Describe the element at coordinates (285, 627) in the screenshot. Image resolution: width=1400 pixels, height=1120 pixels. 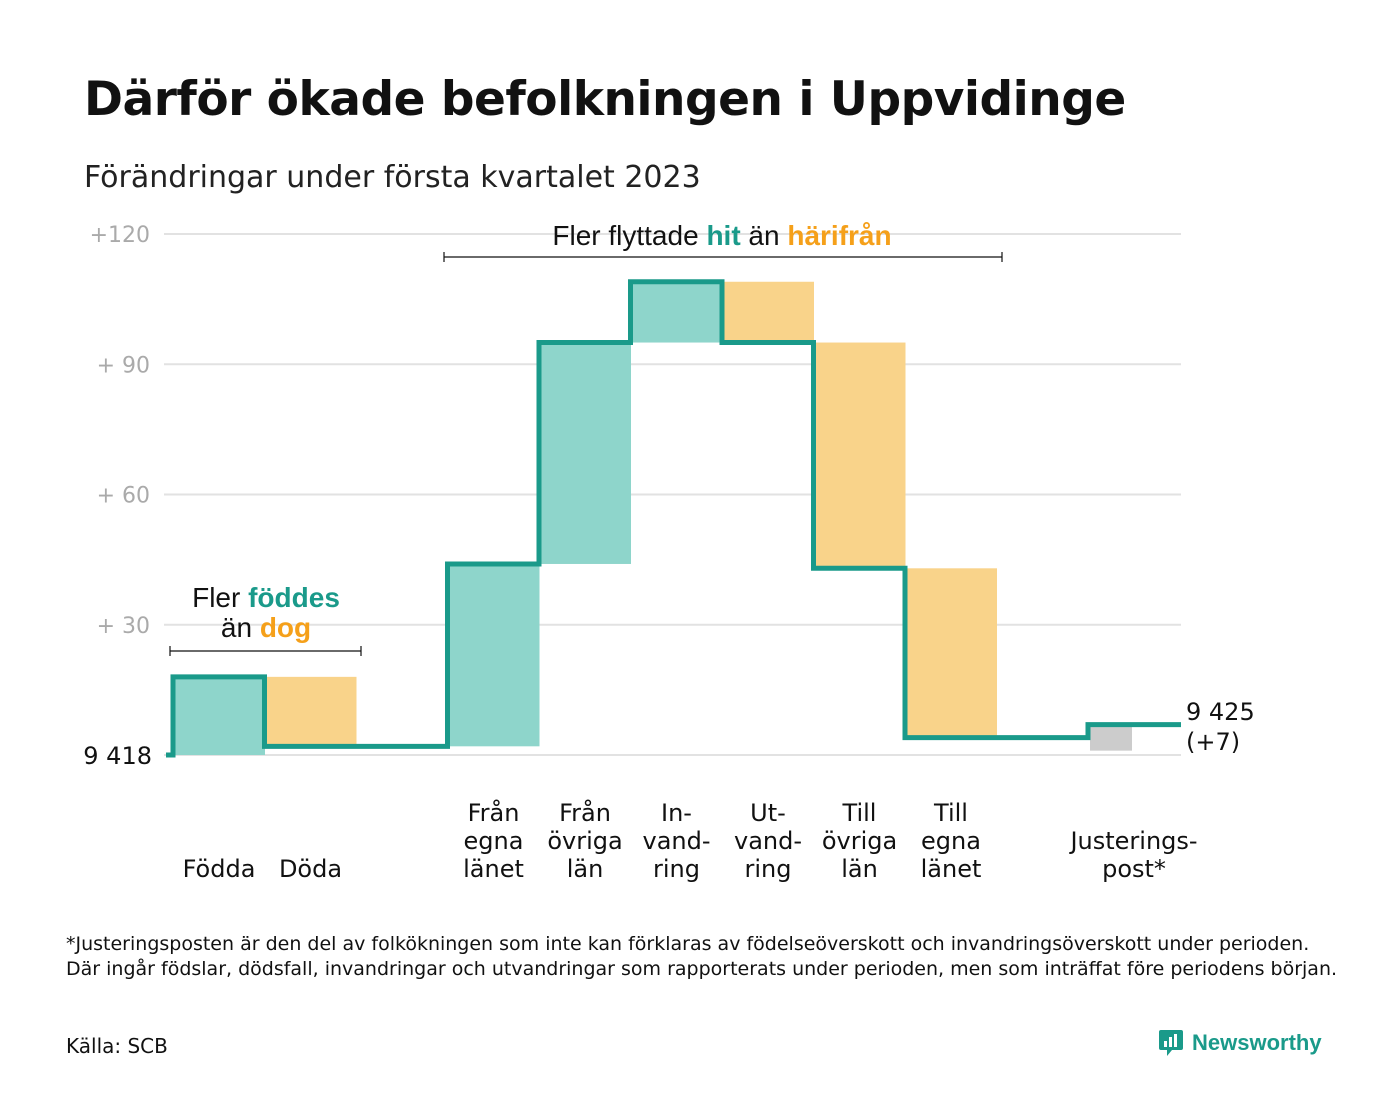
I see `birth-annotation-orange: dog` at that location.